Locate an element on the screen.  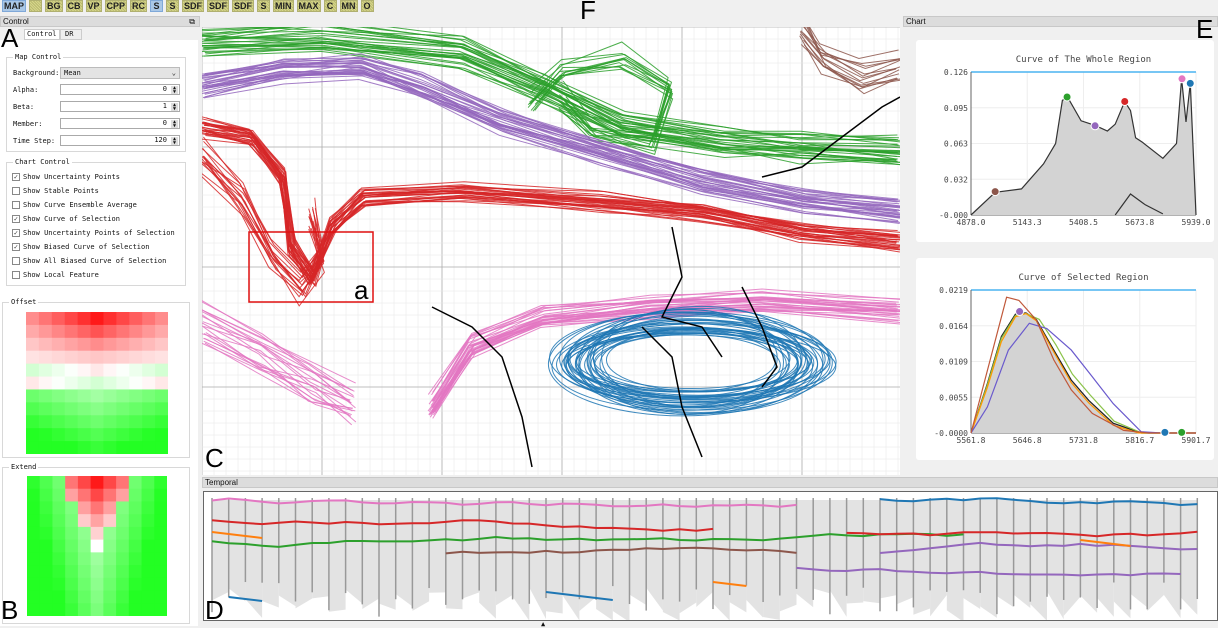
toolbar-button-14: MAX is located at coordinates (308, 6).